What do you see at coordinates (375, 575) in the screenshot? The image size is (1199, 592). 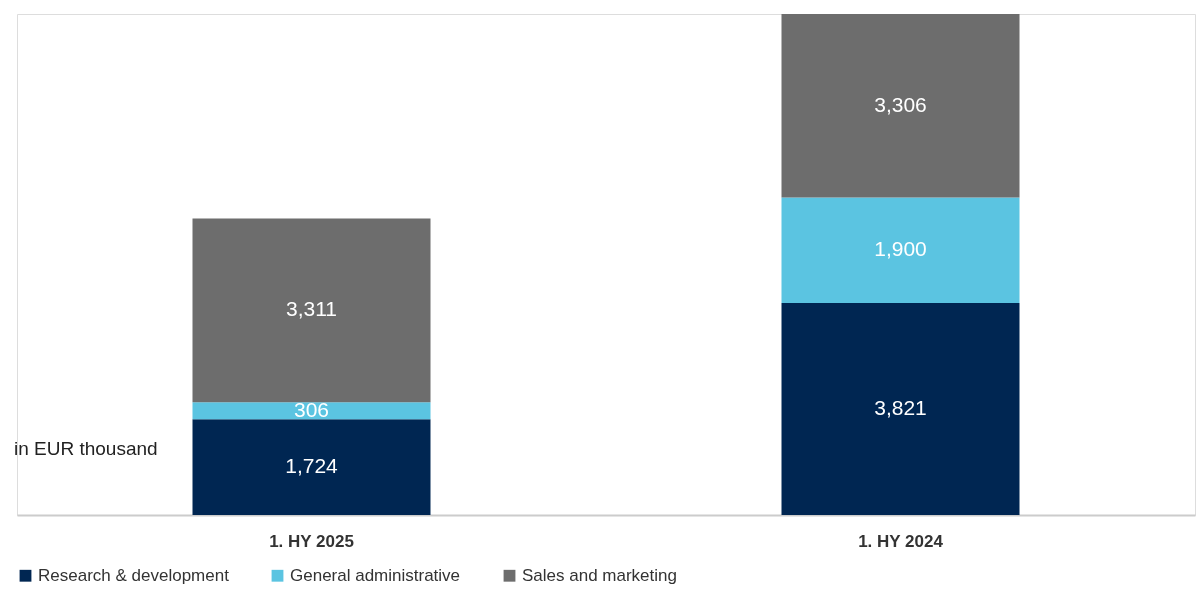 I see `legend-label: General administrative` at bounding box center [375, 575].